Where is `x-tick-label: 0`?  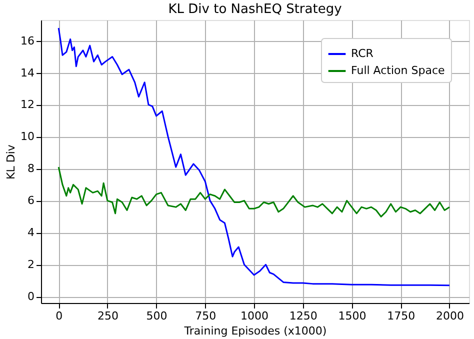
x-tick-label: 0 is located at coordinates (59, 316).